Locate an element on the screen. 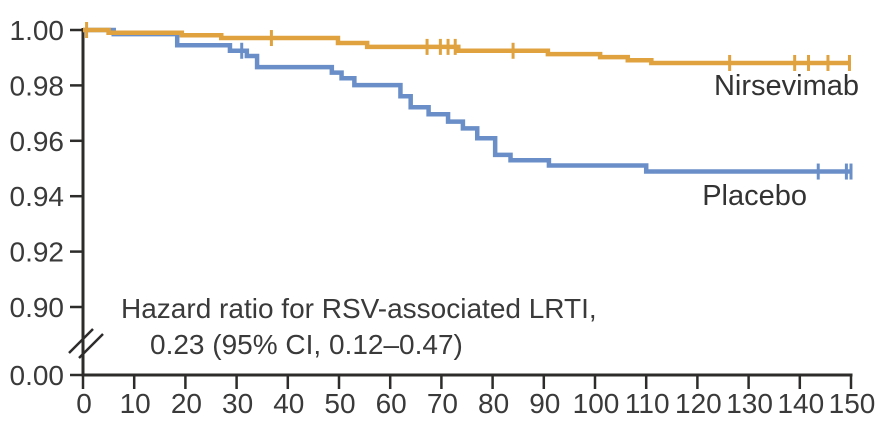 The width and height of the screenshot is (886, 439). x-tick-label: 50 is located at coordinates (339, 403).